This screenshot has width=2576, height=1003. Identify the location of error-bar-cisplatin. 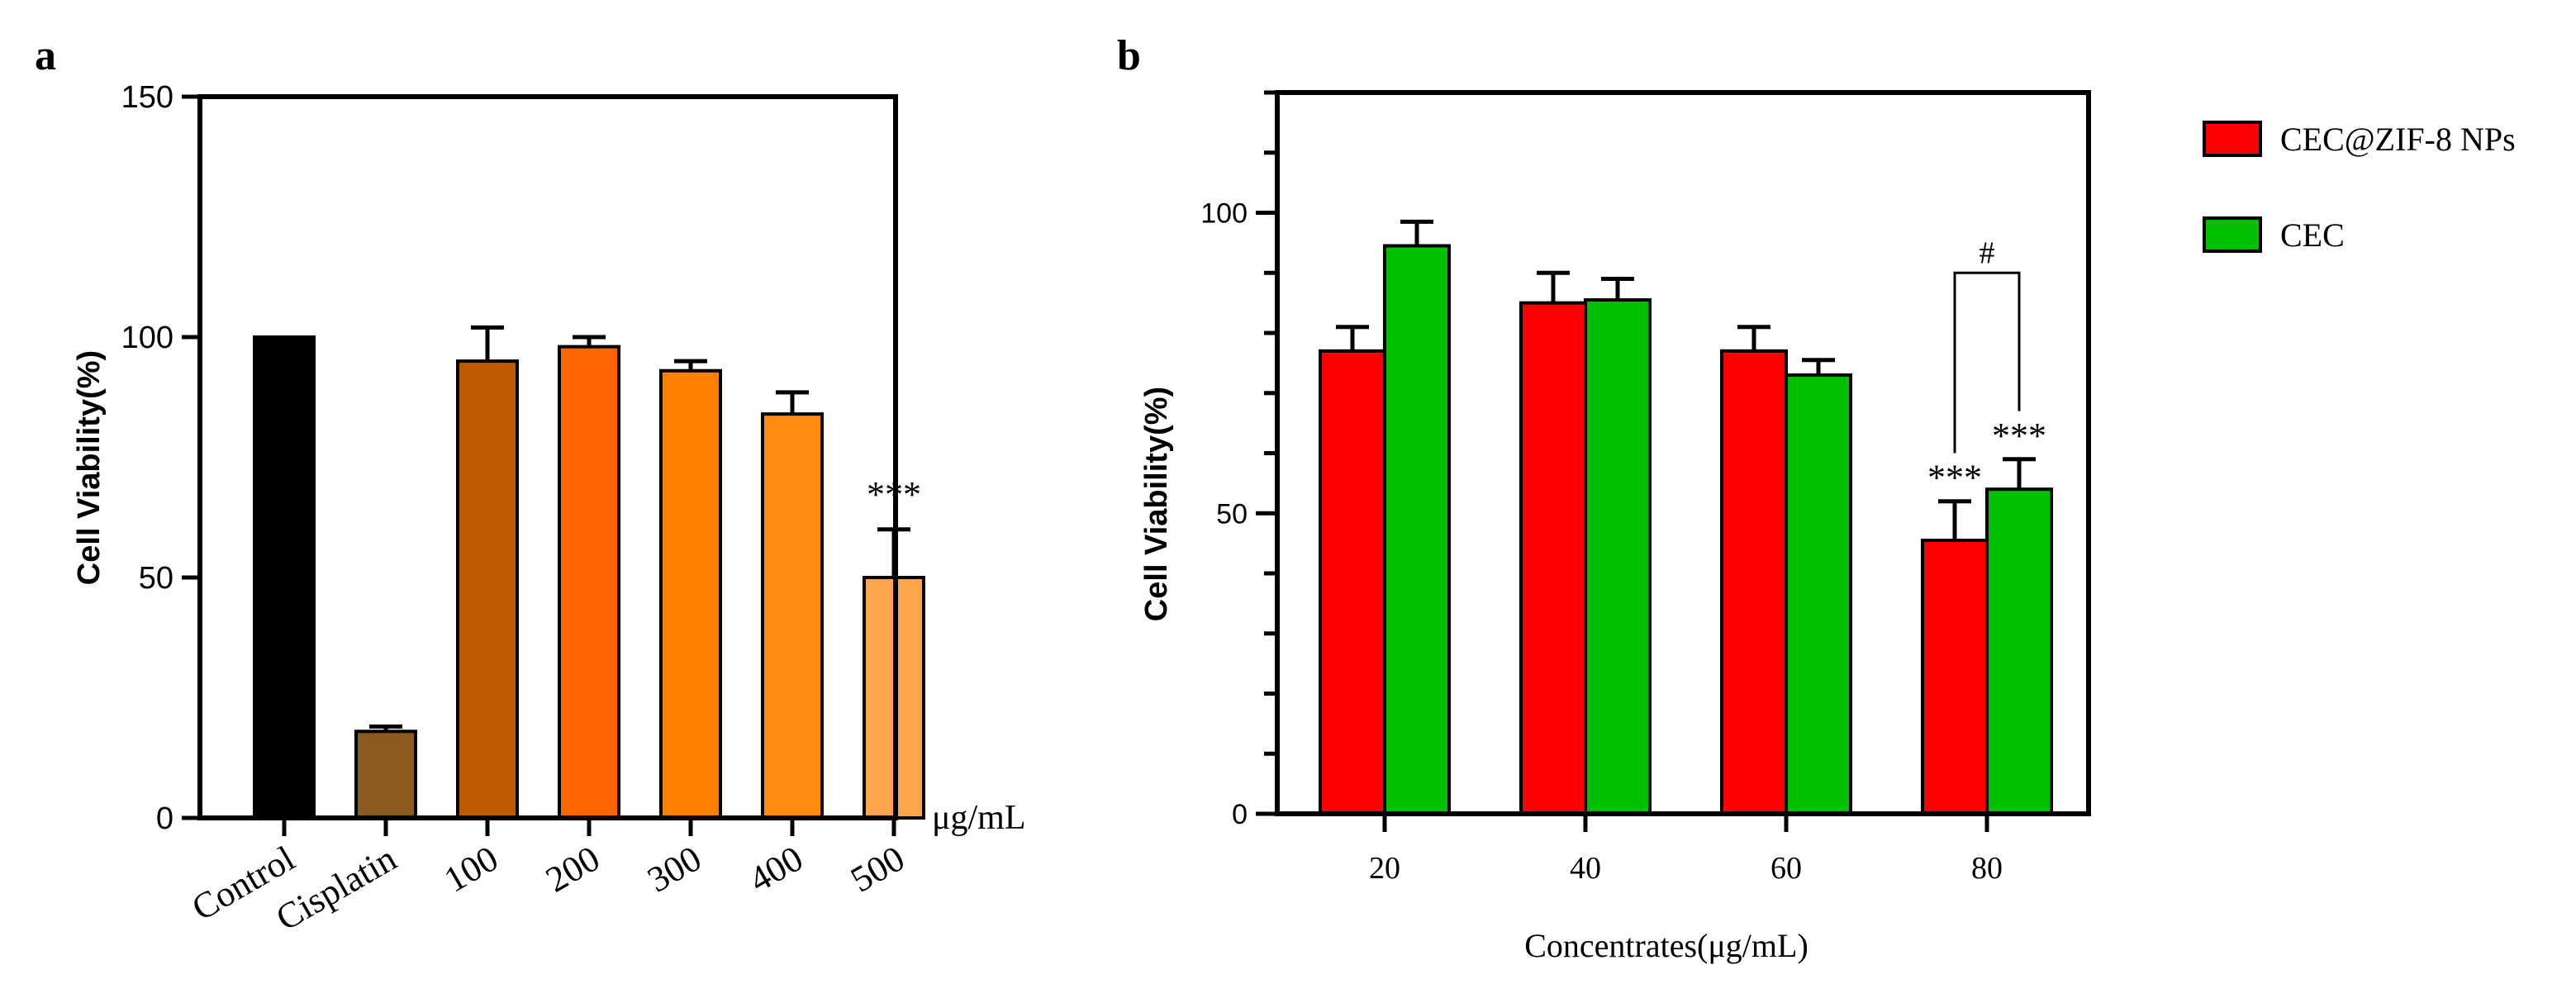
(385, 728).